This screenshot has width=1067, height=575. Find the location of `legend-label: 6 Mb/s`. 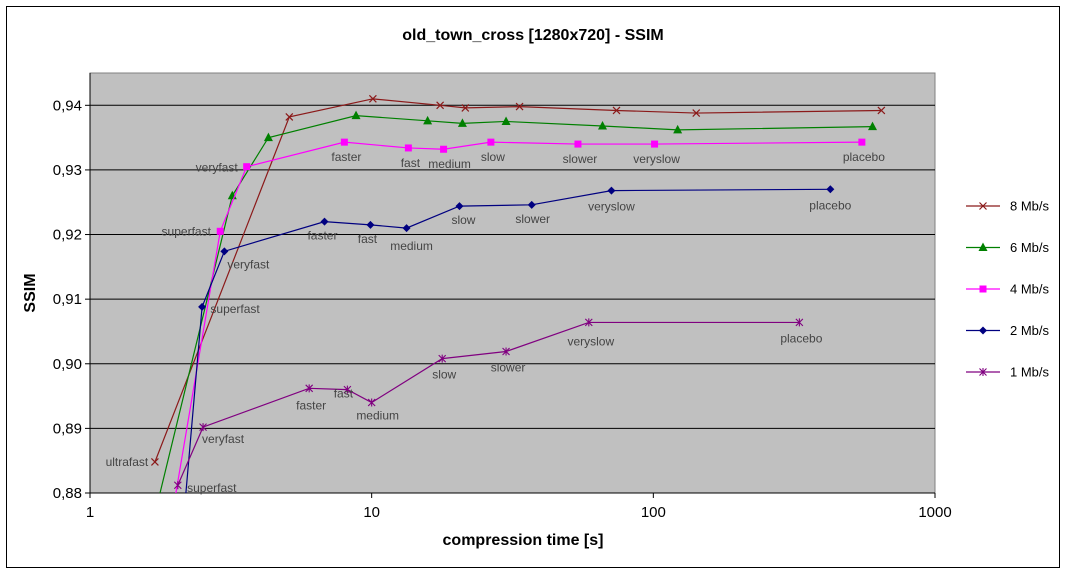

legend-label: 6 Mb/s is located at coordinates (1030, 247).